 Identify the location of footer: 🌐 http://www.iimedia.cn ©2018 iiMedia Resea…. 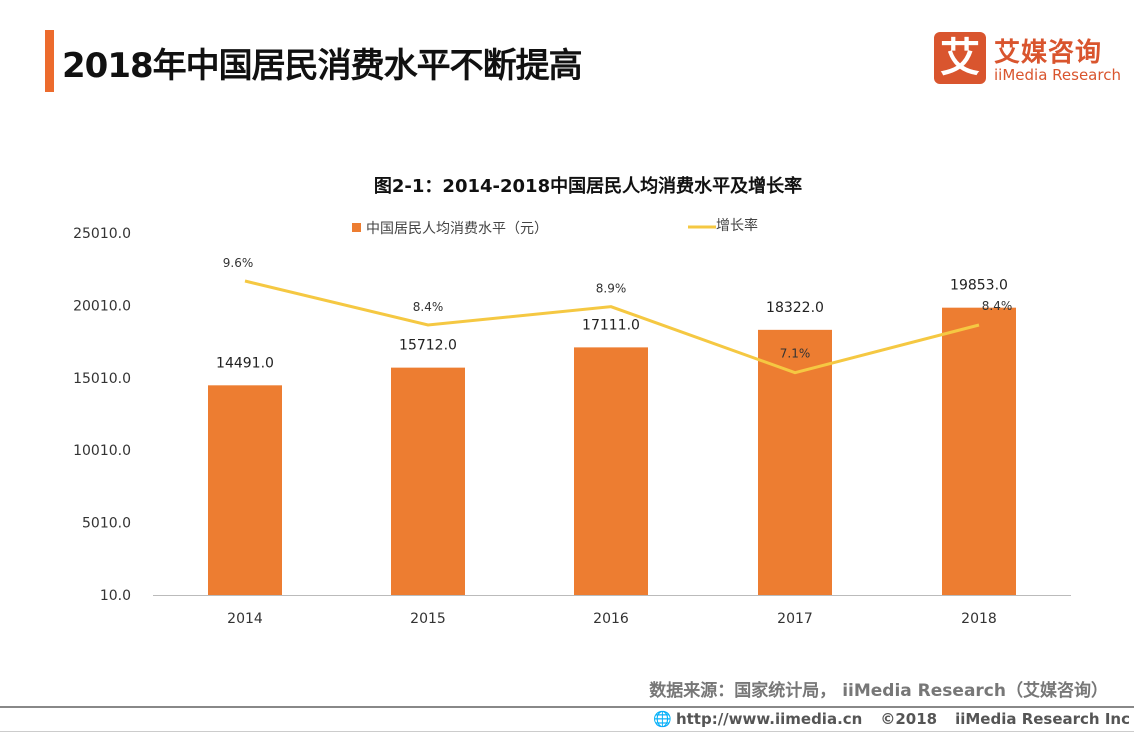
(882, 719).